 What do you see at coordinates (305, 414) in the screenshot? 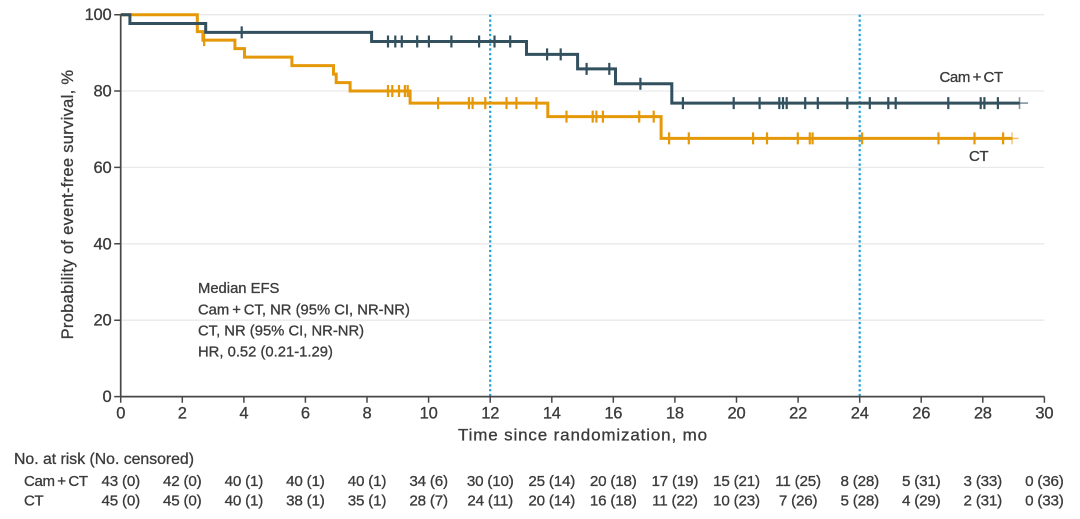
I see `svg-text: 6` at bounding box center [305, 414].